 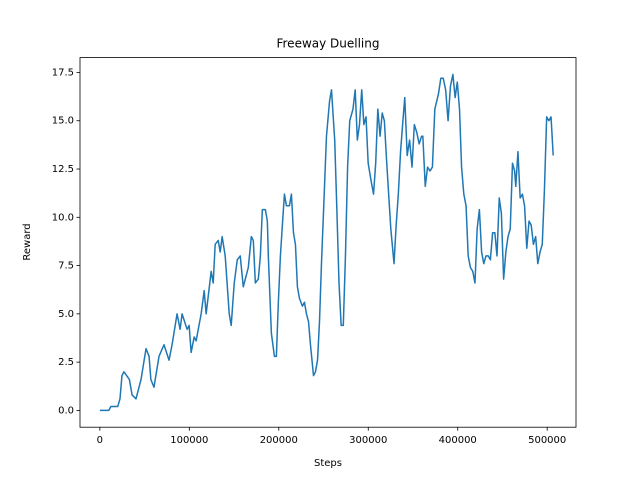 What do you see at coordinates (66, 362) in the screenshot?
I see `y-tick-label: 2.5` at bounding box center [66, 362].